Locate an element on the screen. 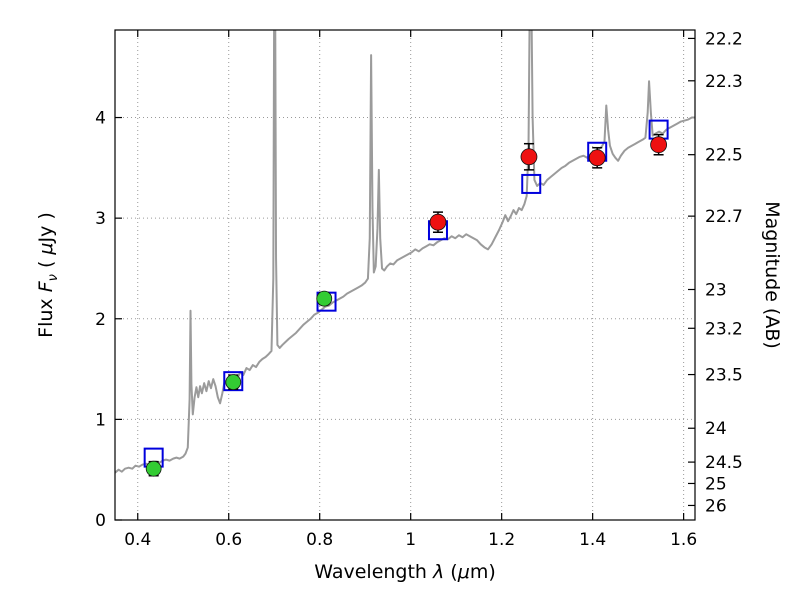 This screenshot has height=600, width=800. y-tick-label-right: 23.2 is located at coordinates (724, 329).